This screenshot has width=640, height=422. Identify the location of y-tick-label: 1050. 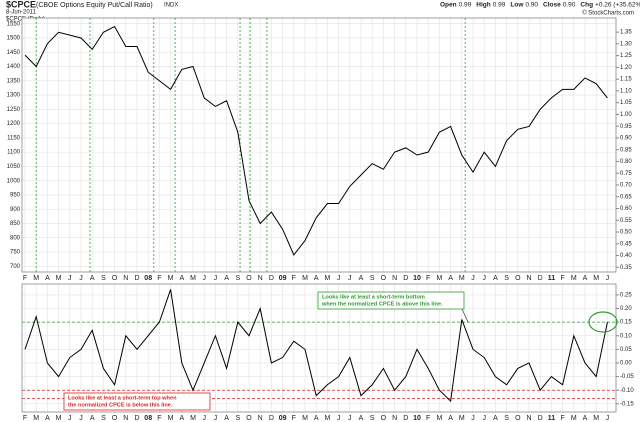
(14, 167).